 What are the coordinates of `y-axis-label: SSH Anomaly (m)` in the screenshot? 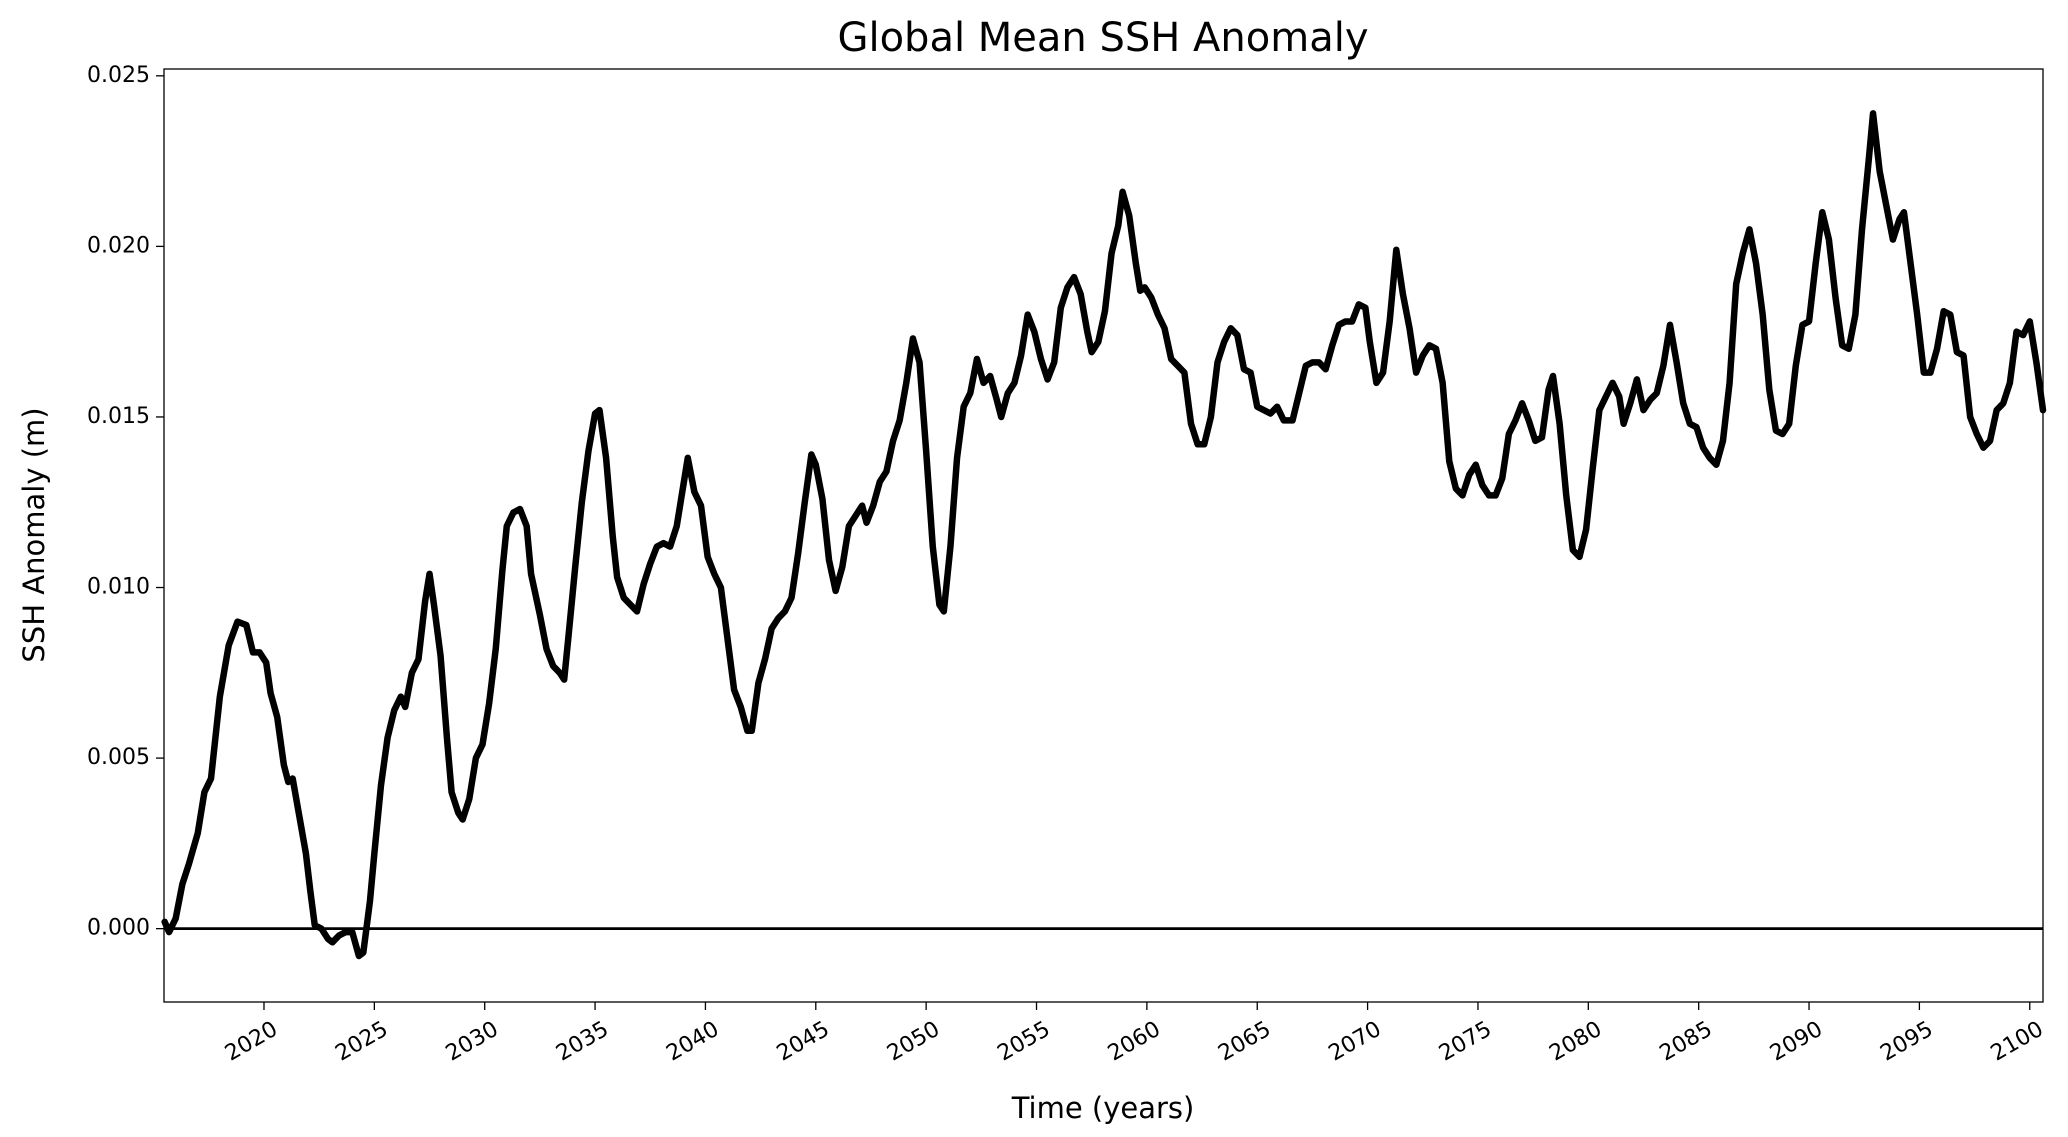 It's located at (34, 534).